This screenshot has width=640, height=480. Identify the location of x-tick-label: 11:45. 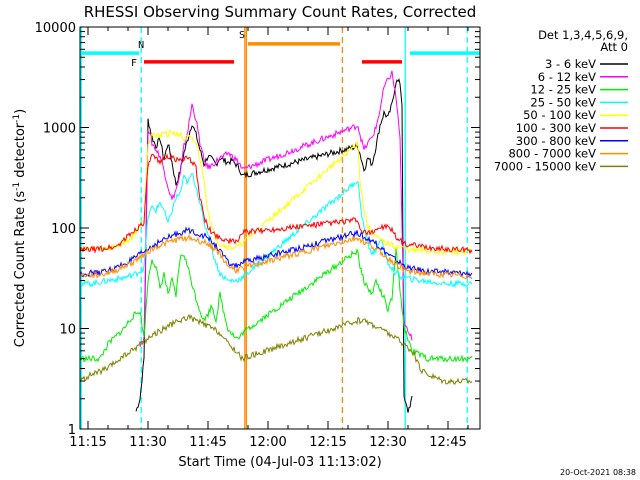
(207, 442).